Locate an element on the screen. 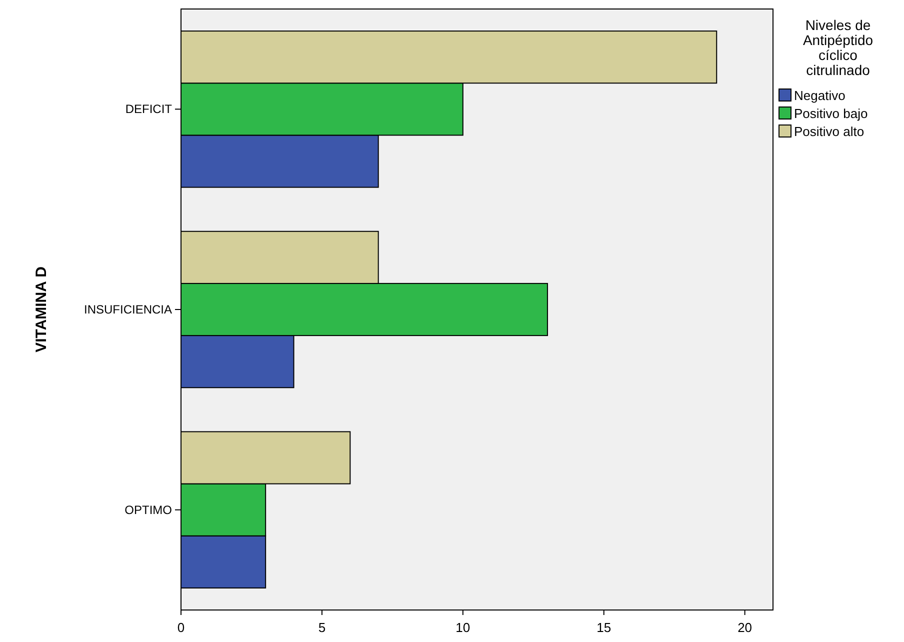 This screenshot has height=642, width=904. legend-label: Positivo alto is located at coordinates (829, 131).